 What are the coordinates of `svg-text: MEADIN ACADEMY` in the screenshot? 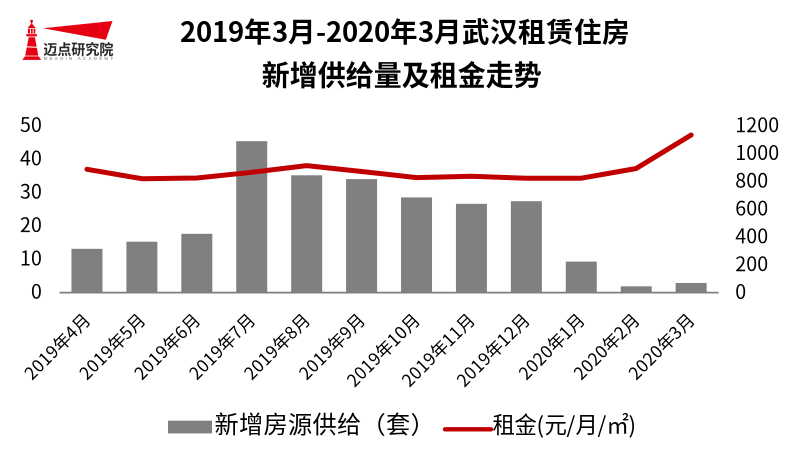 It's located at (80, 58).